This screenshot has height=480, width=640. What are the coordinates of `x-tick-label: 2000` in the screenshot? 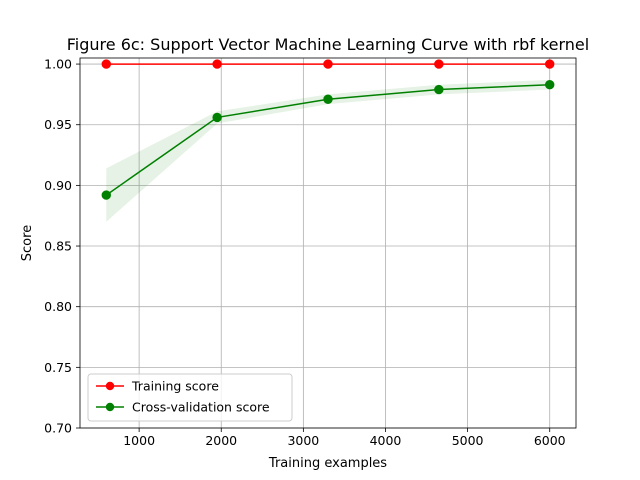 It's located at (221, 440).